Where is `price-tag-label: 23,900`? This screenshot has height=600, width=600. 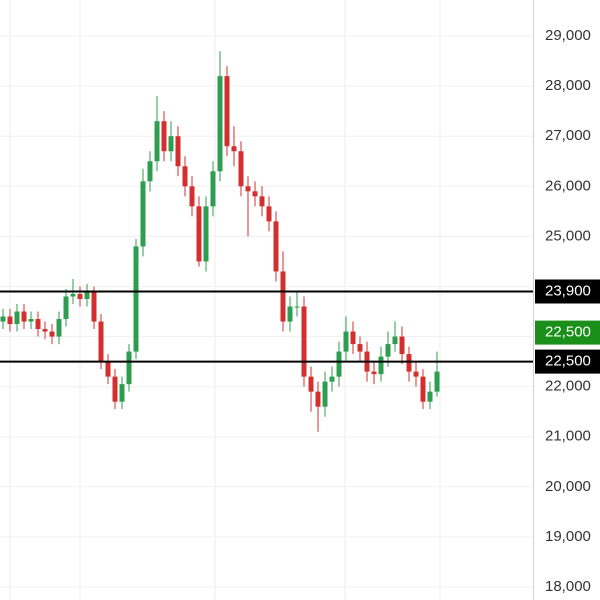
price-tag-label: 23,900 is located at coordinates (568, 290).